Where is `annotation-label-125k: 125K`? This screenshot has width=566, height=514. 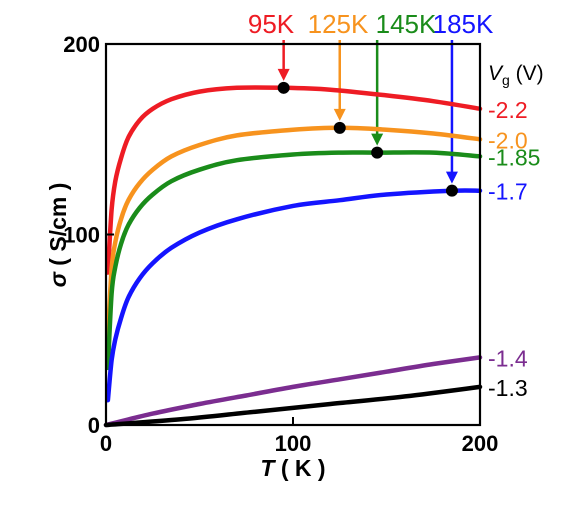
annotation-label-125k: 125K is located at coordinates (338, 24).